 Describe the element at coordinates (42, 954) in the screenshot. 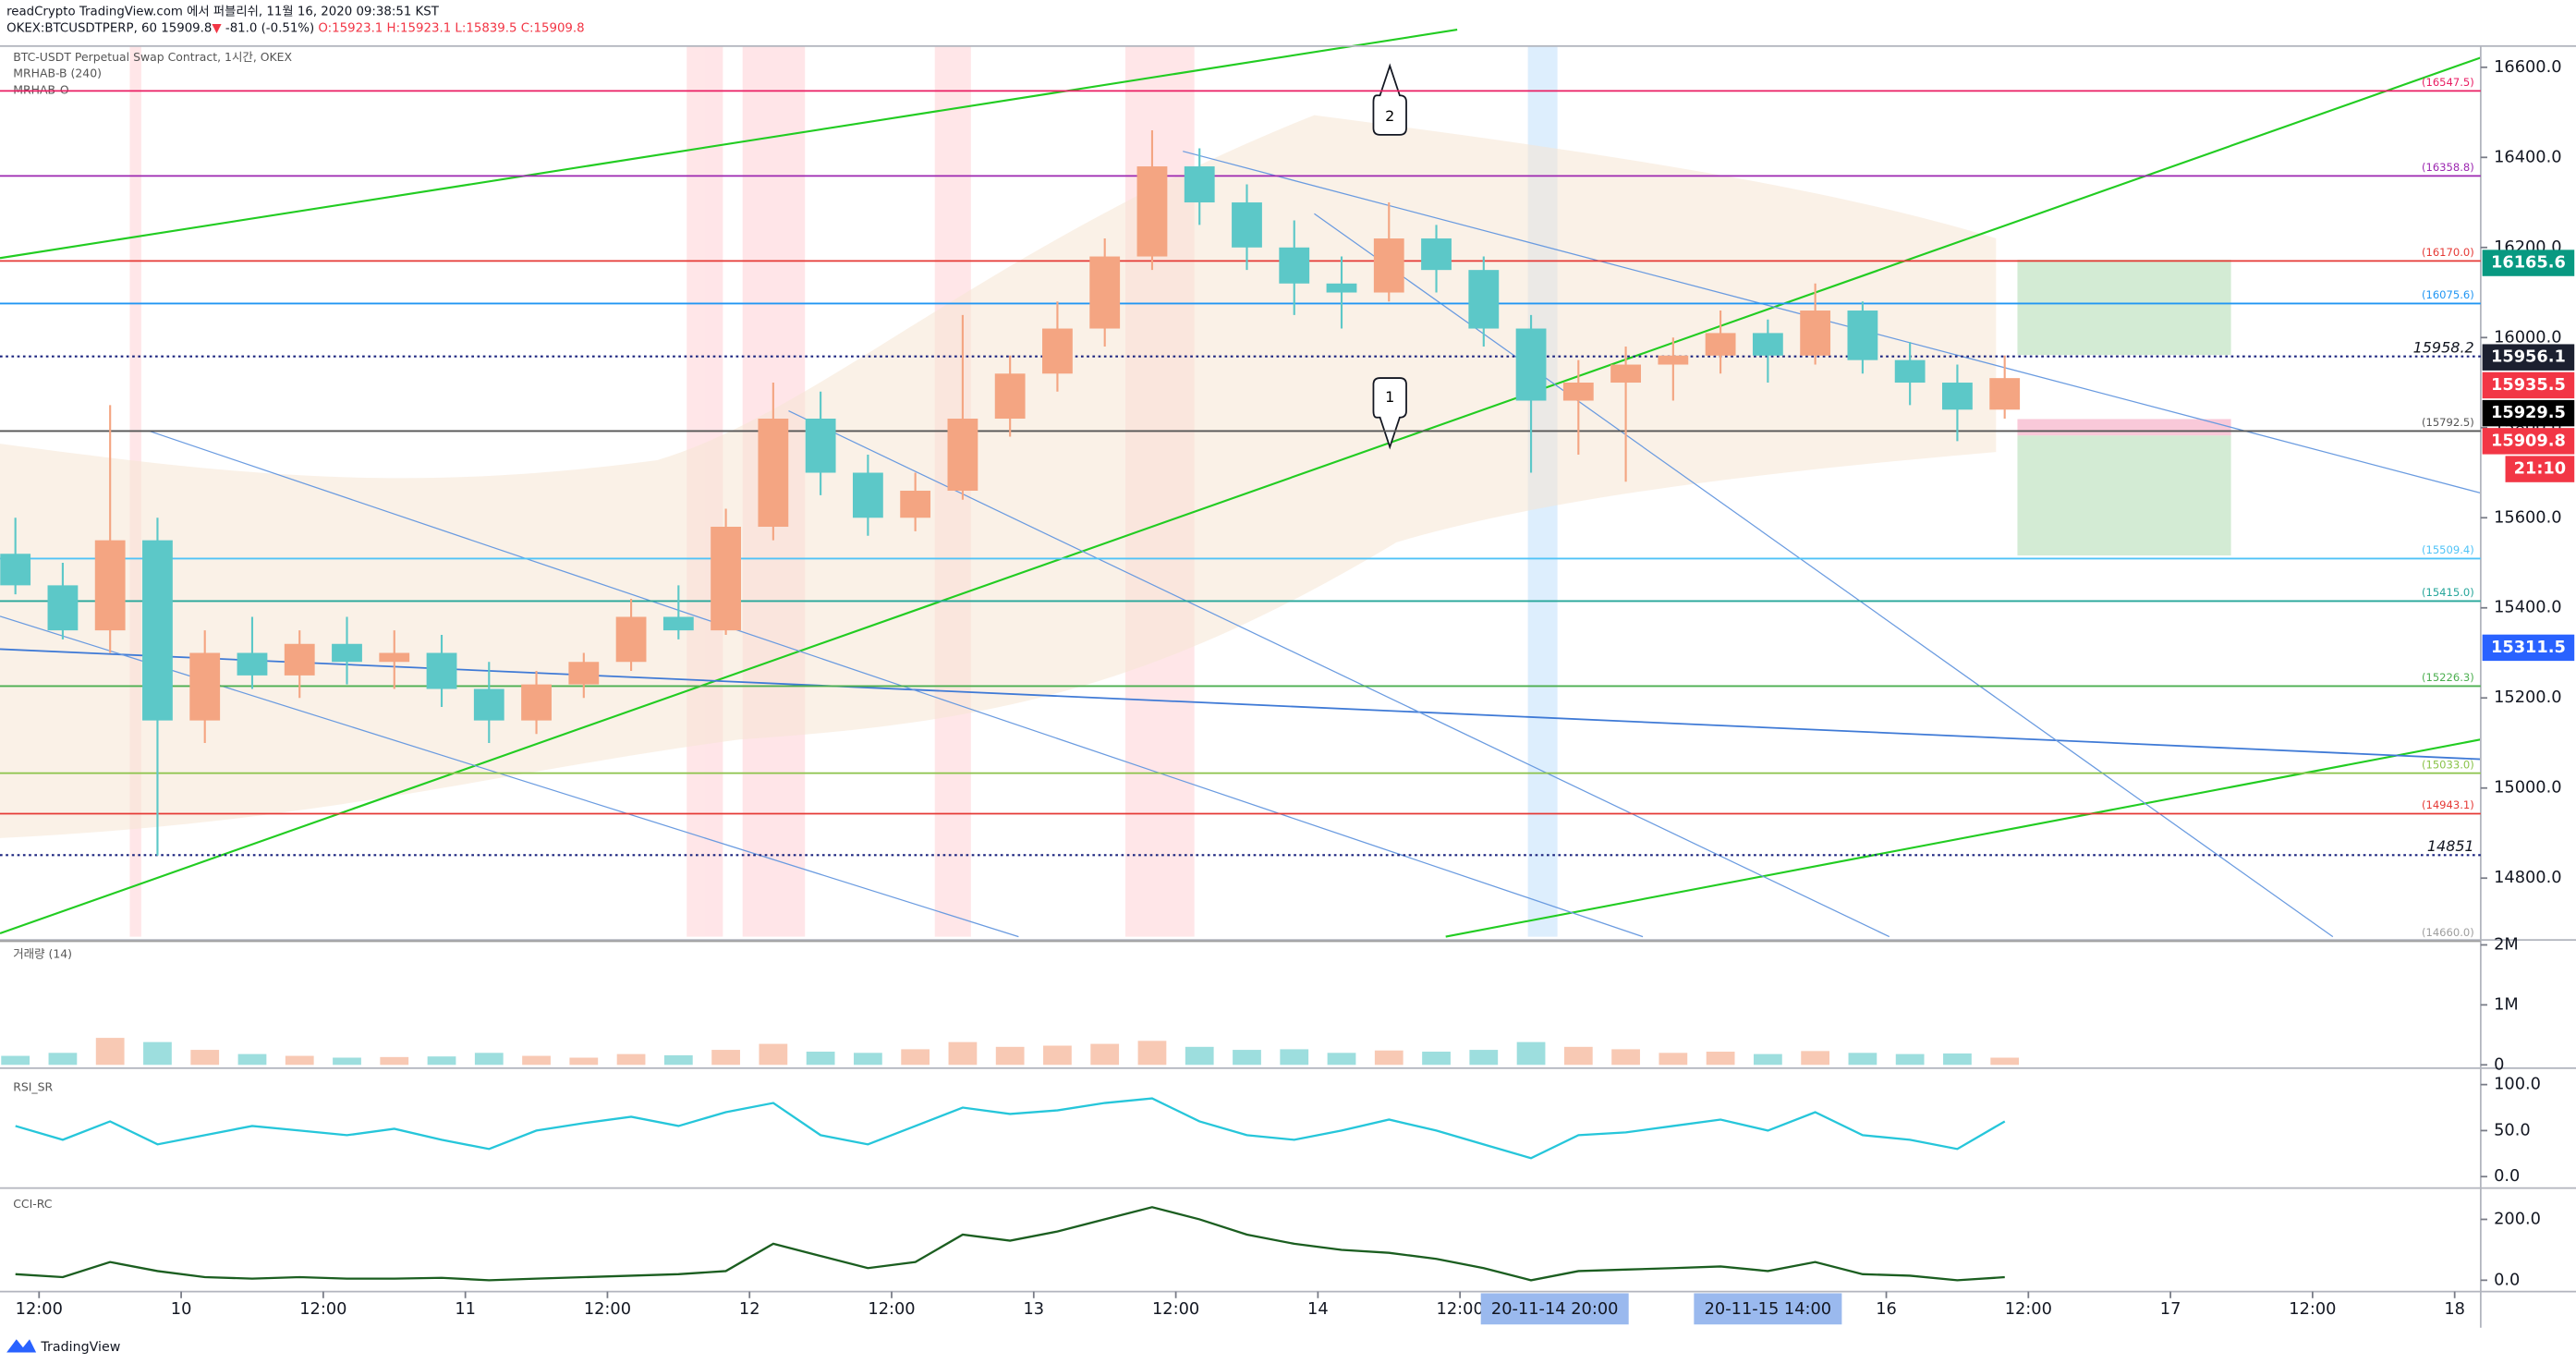

I see `panel-title: 거래량 (14)` at that location.